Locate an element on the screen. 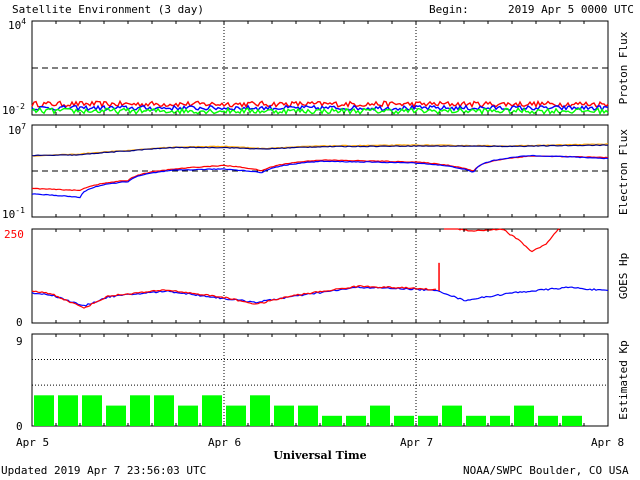  proton-ytick-bottom: 10-2 is located at coordinates (13, 109).